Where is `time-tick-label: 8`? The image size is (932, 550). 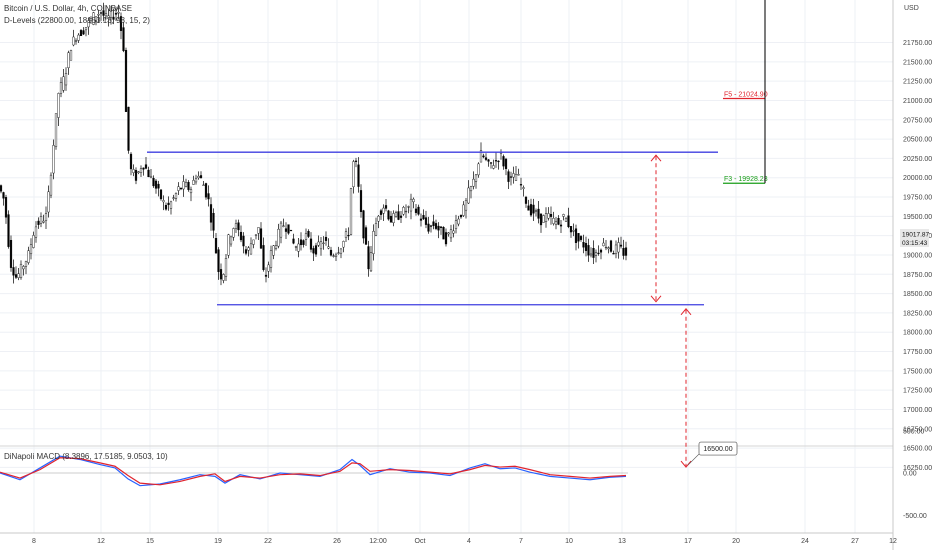
time-tick-label: 8 is located at coordinates (34, 541).